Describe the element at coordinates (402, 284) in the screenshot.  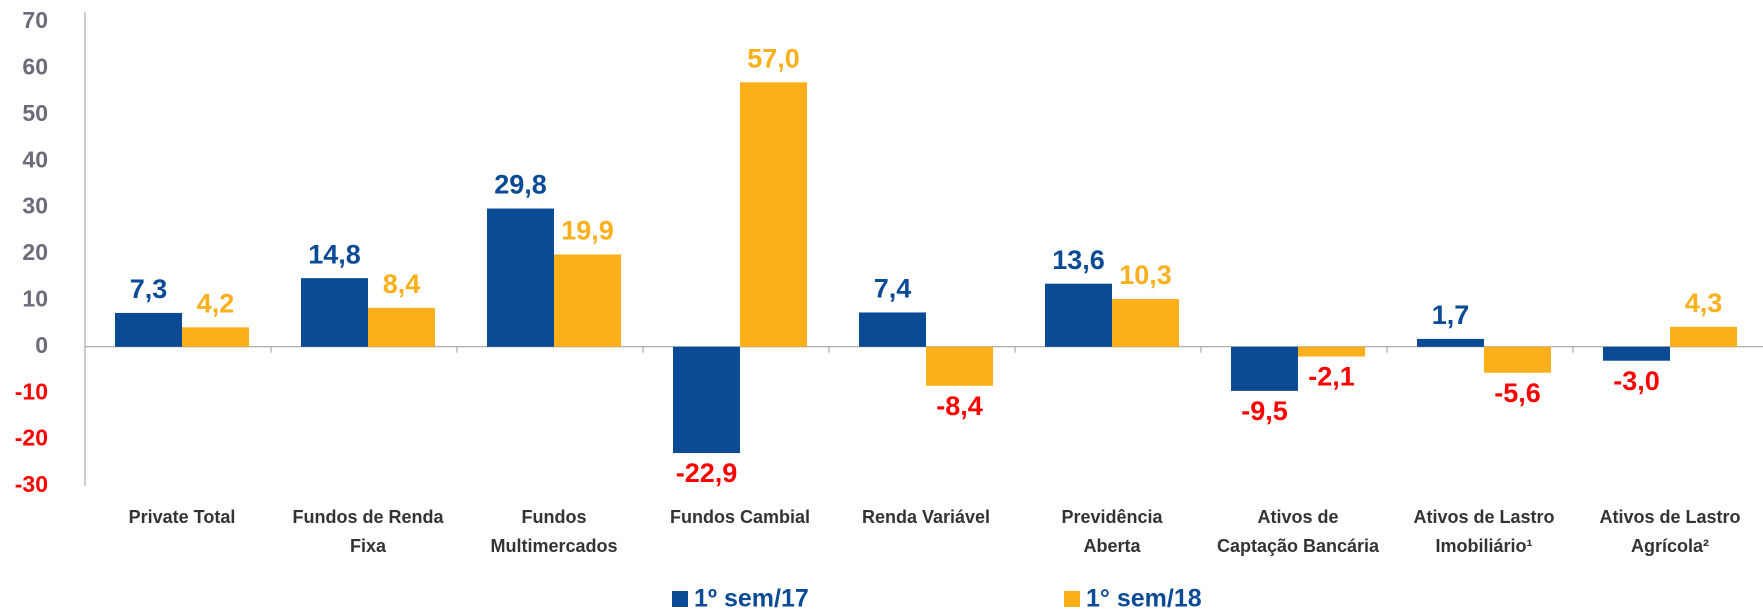
I see `value-label: 8,4` at that location.